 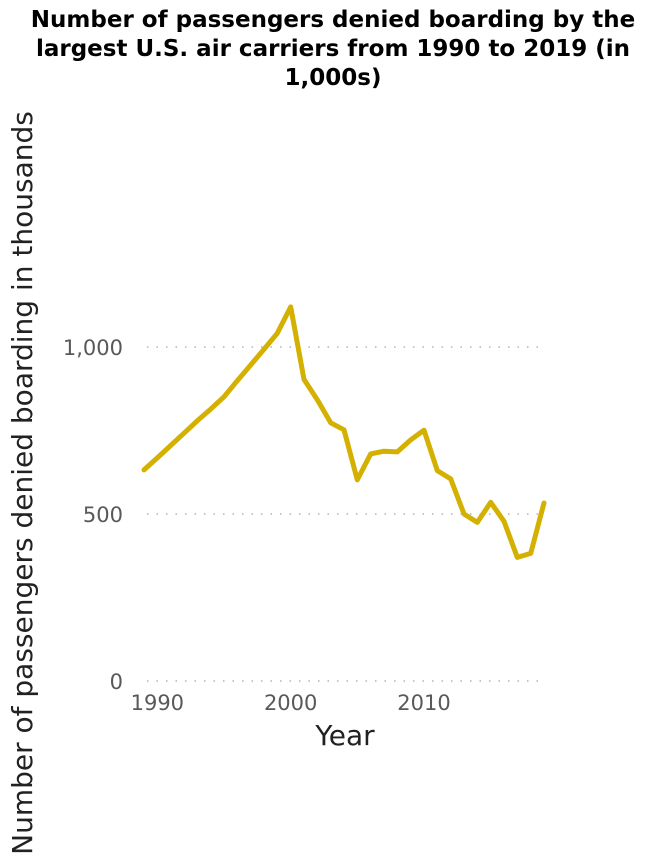 I want to click on x-tick-label: 2000, so click(x=290, y=703).